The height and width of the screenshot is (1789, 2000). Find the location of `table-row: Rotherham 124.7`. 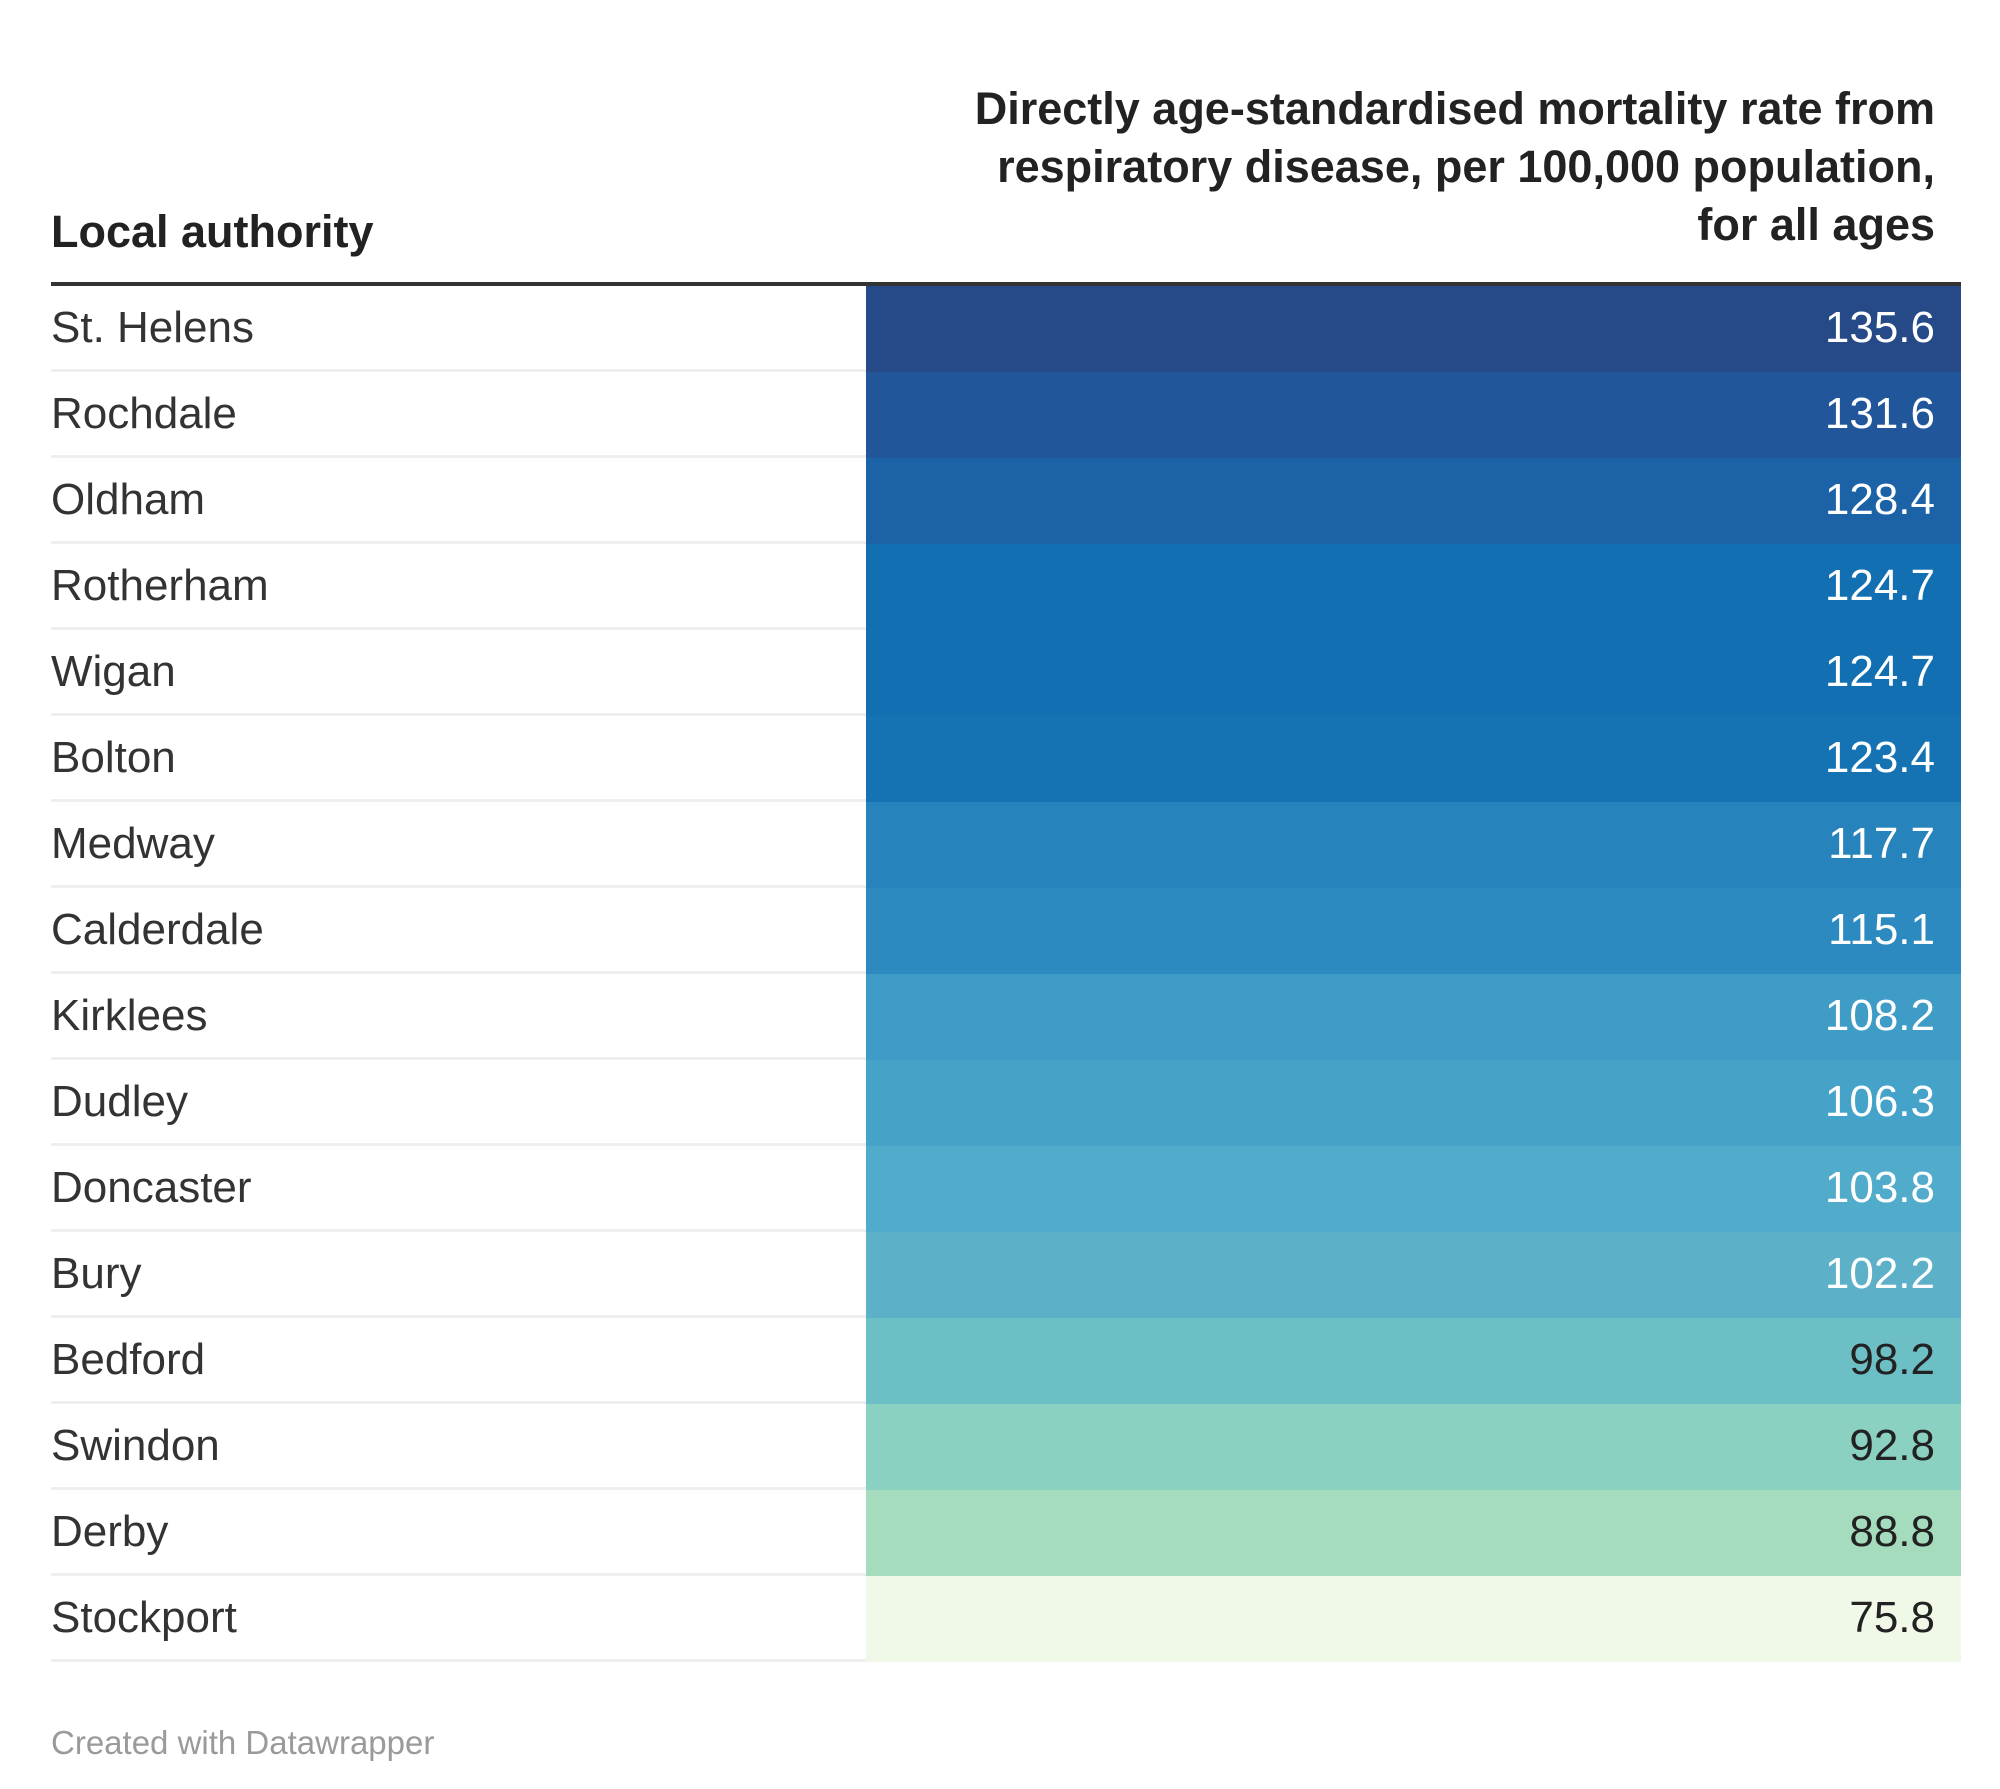

table-row: Rotherham 124.7 is located at coordinates (1006, 587).